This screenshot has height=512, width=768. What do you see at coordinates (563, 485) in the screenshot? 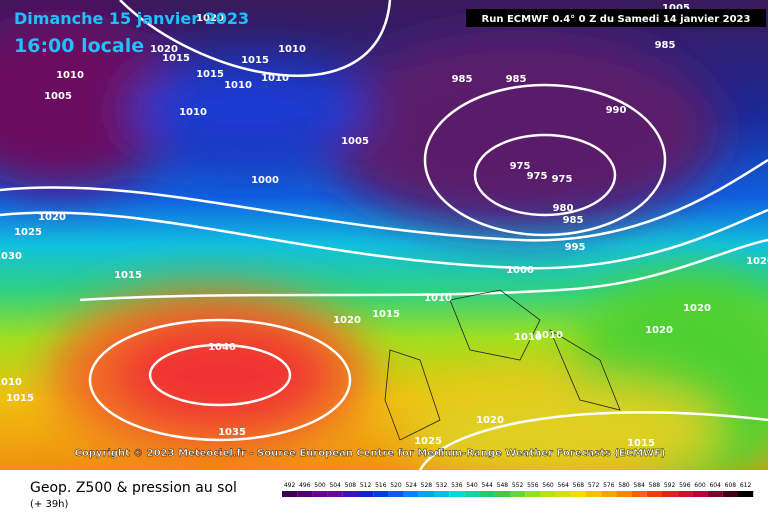
I see `scale-label: 564` at bounding box center [563, 485].